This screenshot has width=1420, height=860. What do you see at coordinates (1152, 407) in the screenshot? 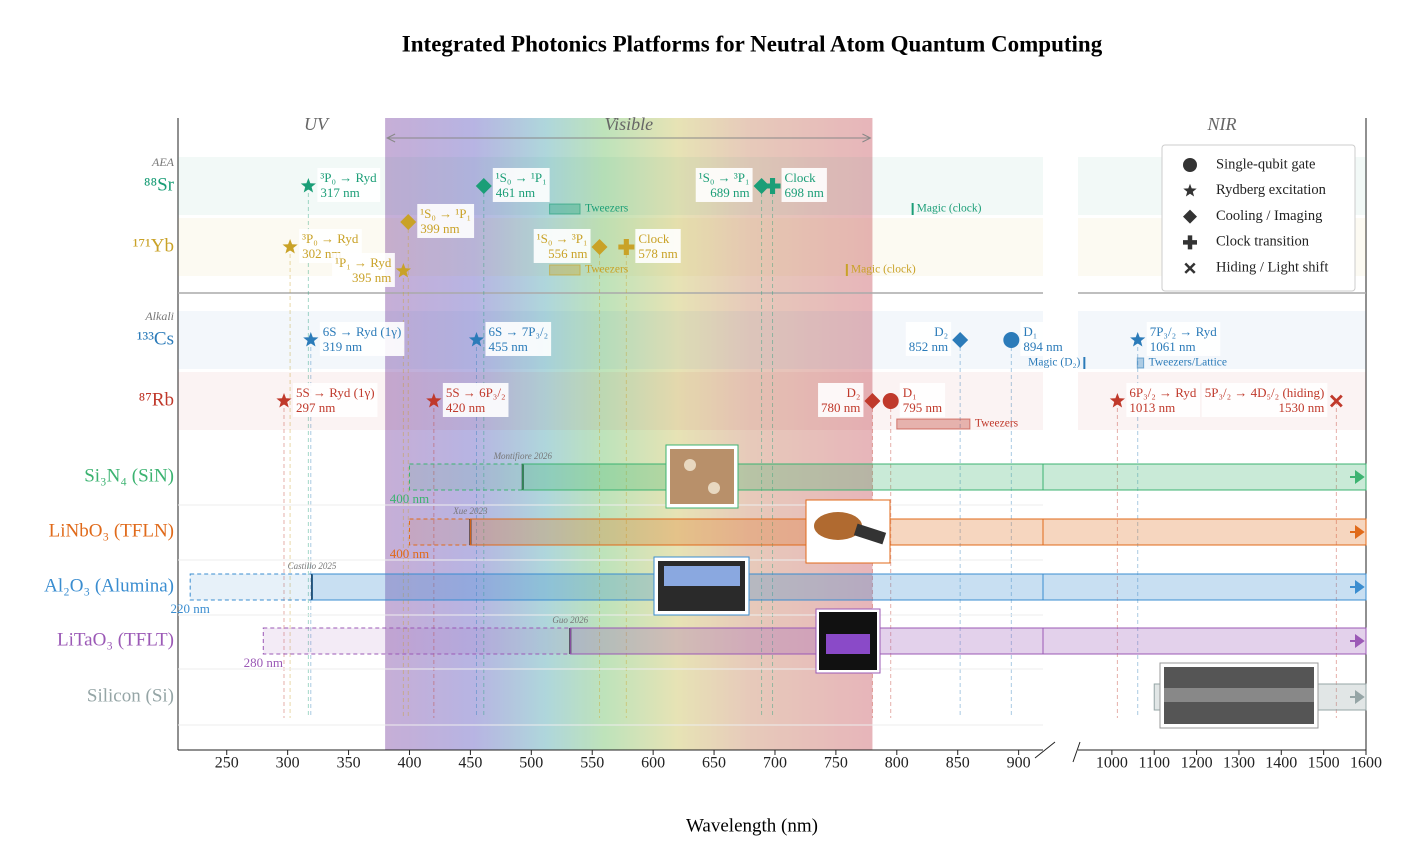
I see `transition-value-label: 1013 nm` at bounding box center [1152, 407].